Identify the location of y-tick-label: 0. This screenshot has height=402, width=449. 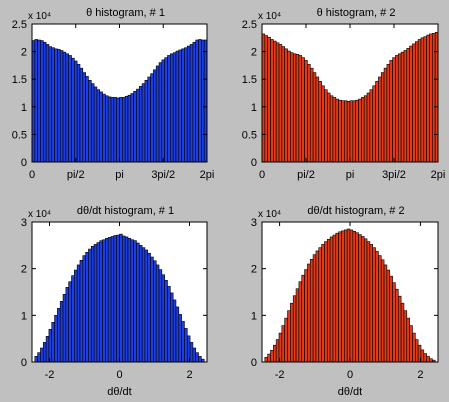
(24, 363).